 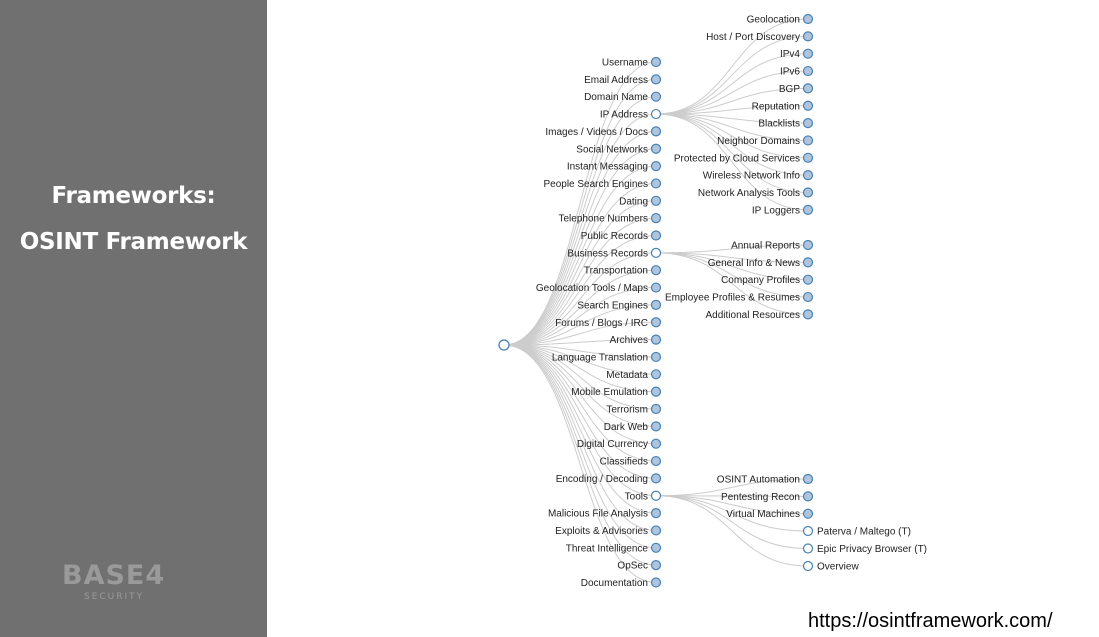 I want to click on tree-node-social-networks: Social Networks, so click(x=619, y=149).